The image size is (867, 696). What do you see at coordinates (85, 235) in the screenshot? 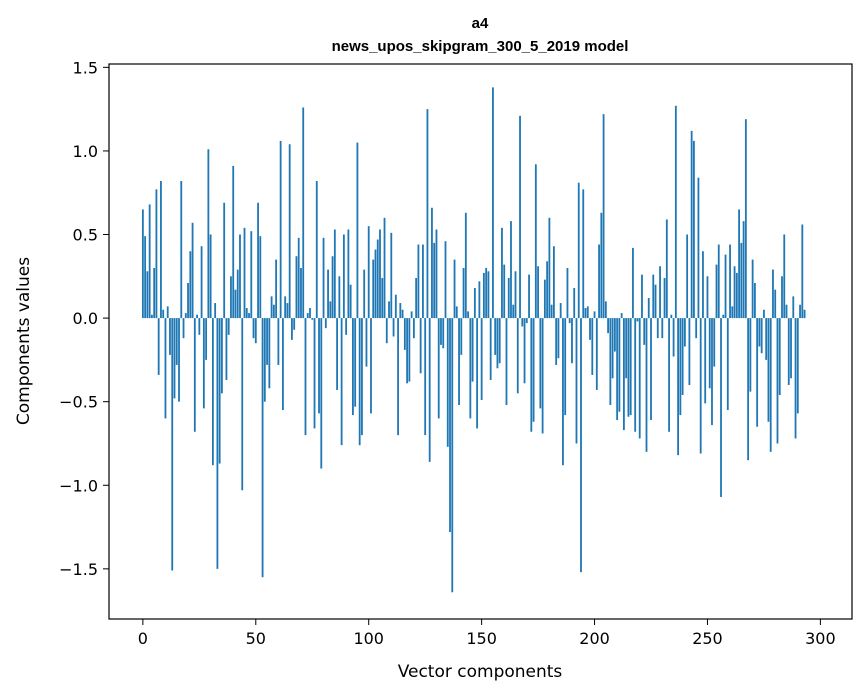
I see `y-tick-label-4: 0.5` at bounding box center [85, 235].